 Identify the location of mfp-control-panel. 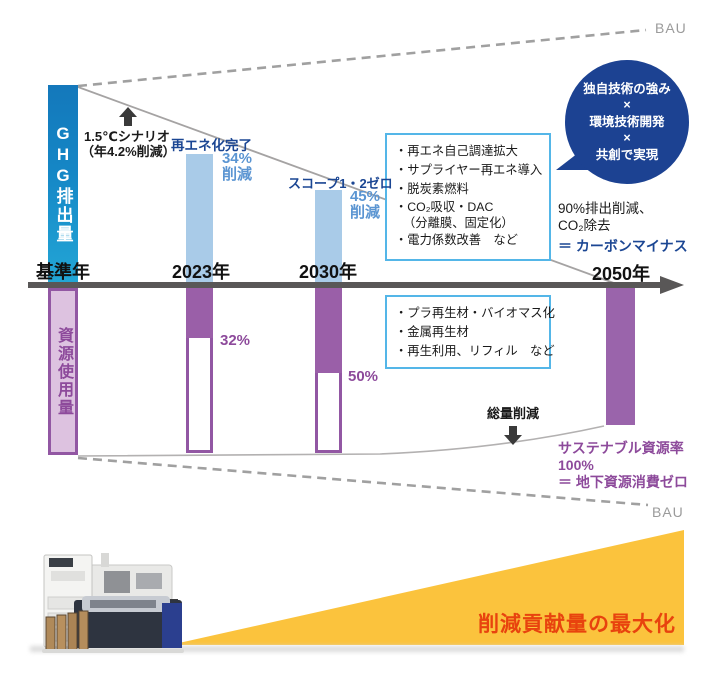
(61, 562).